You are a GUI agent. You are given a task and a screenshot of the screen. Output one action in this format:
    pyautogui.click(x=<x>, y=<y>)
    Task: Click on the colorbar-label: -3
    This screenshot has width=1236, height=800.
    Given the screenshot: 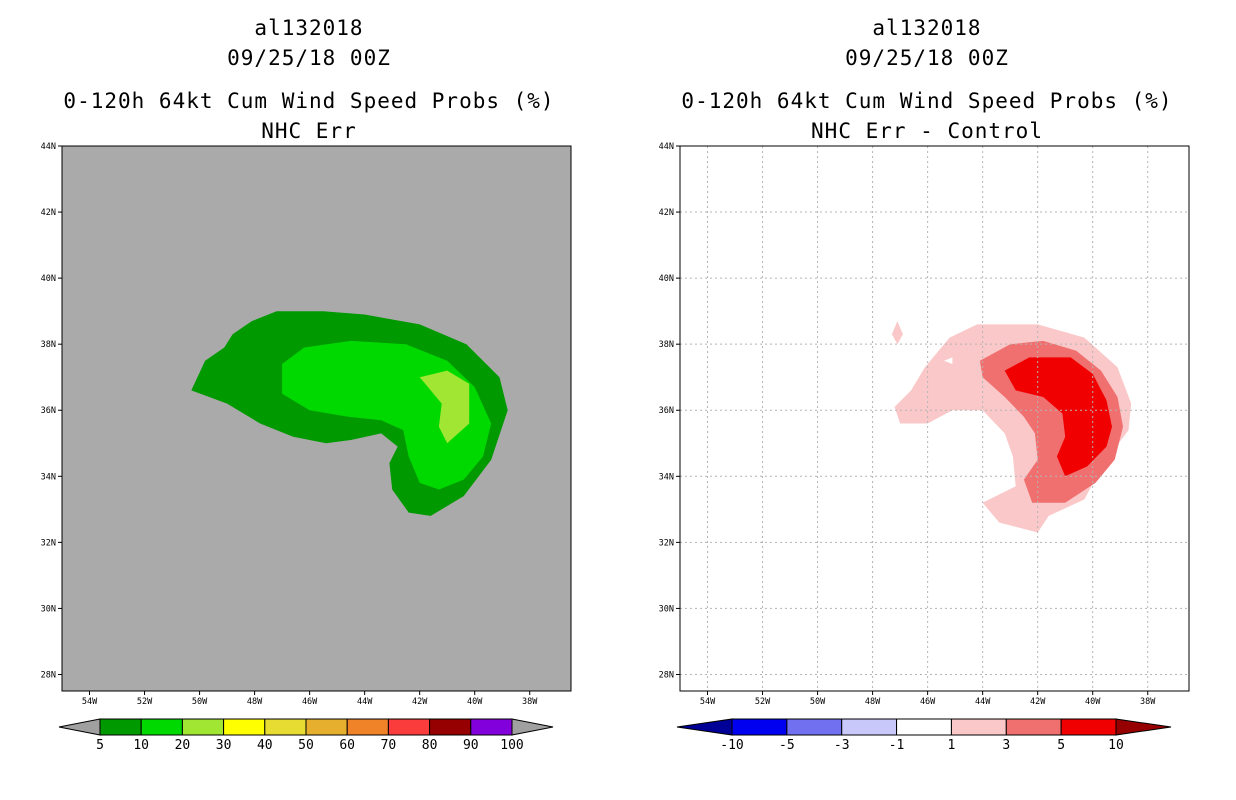 What is the action you would take?
    pyautogui.click(x=842, y=745)
    